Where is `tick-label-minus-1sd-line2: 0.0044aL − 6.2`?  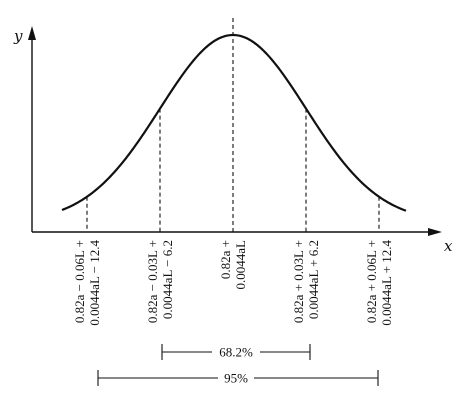 tick-label-minus-1sd-line2: 0.0044aL − 6.2 is located at coordinates (167, 279).